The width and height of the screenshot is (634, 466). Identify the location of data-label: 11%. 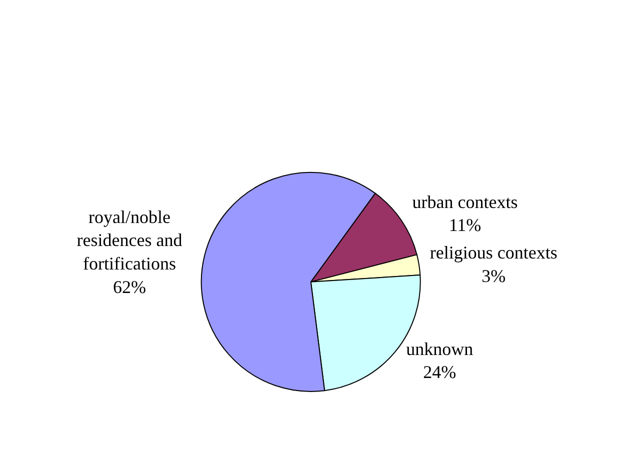
(465, 225).